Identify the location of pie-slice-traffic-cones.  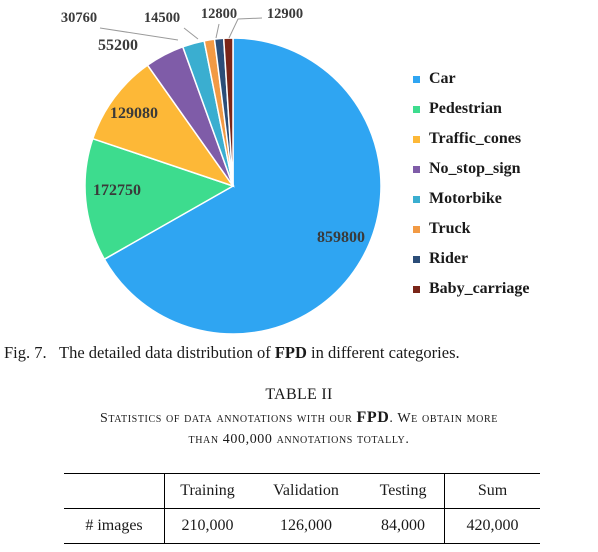
(163, 126).